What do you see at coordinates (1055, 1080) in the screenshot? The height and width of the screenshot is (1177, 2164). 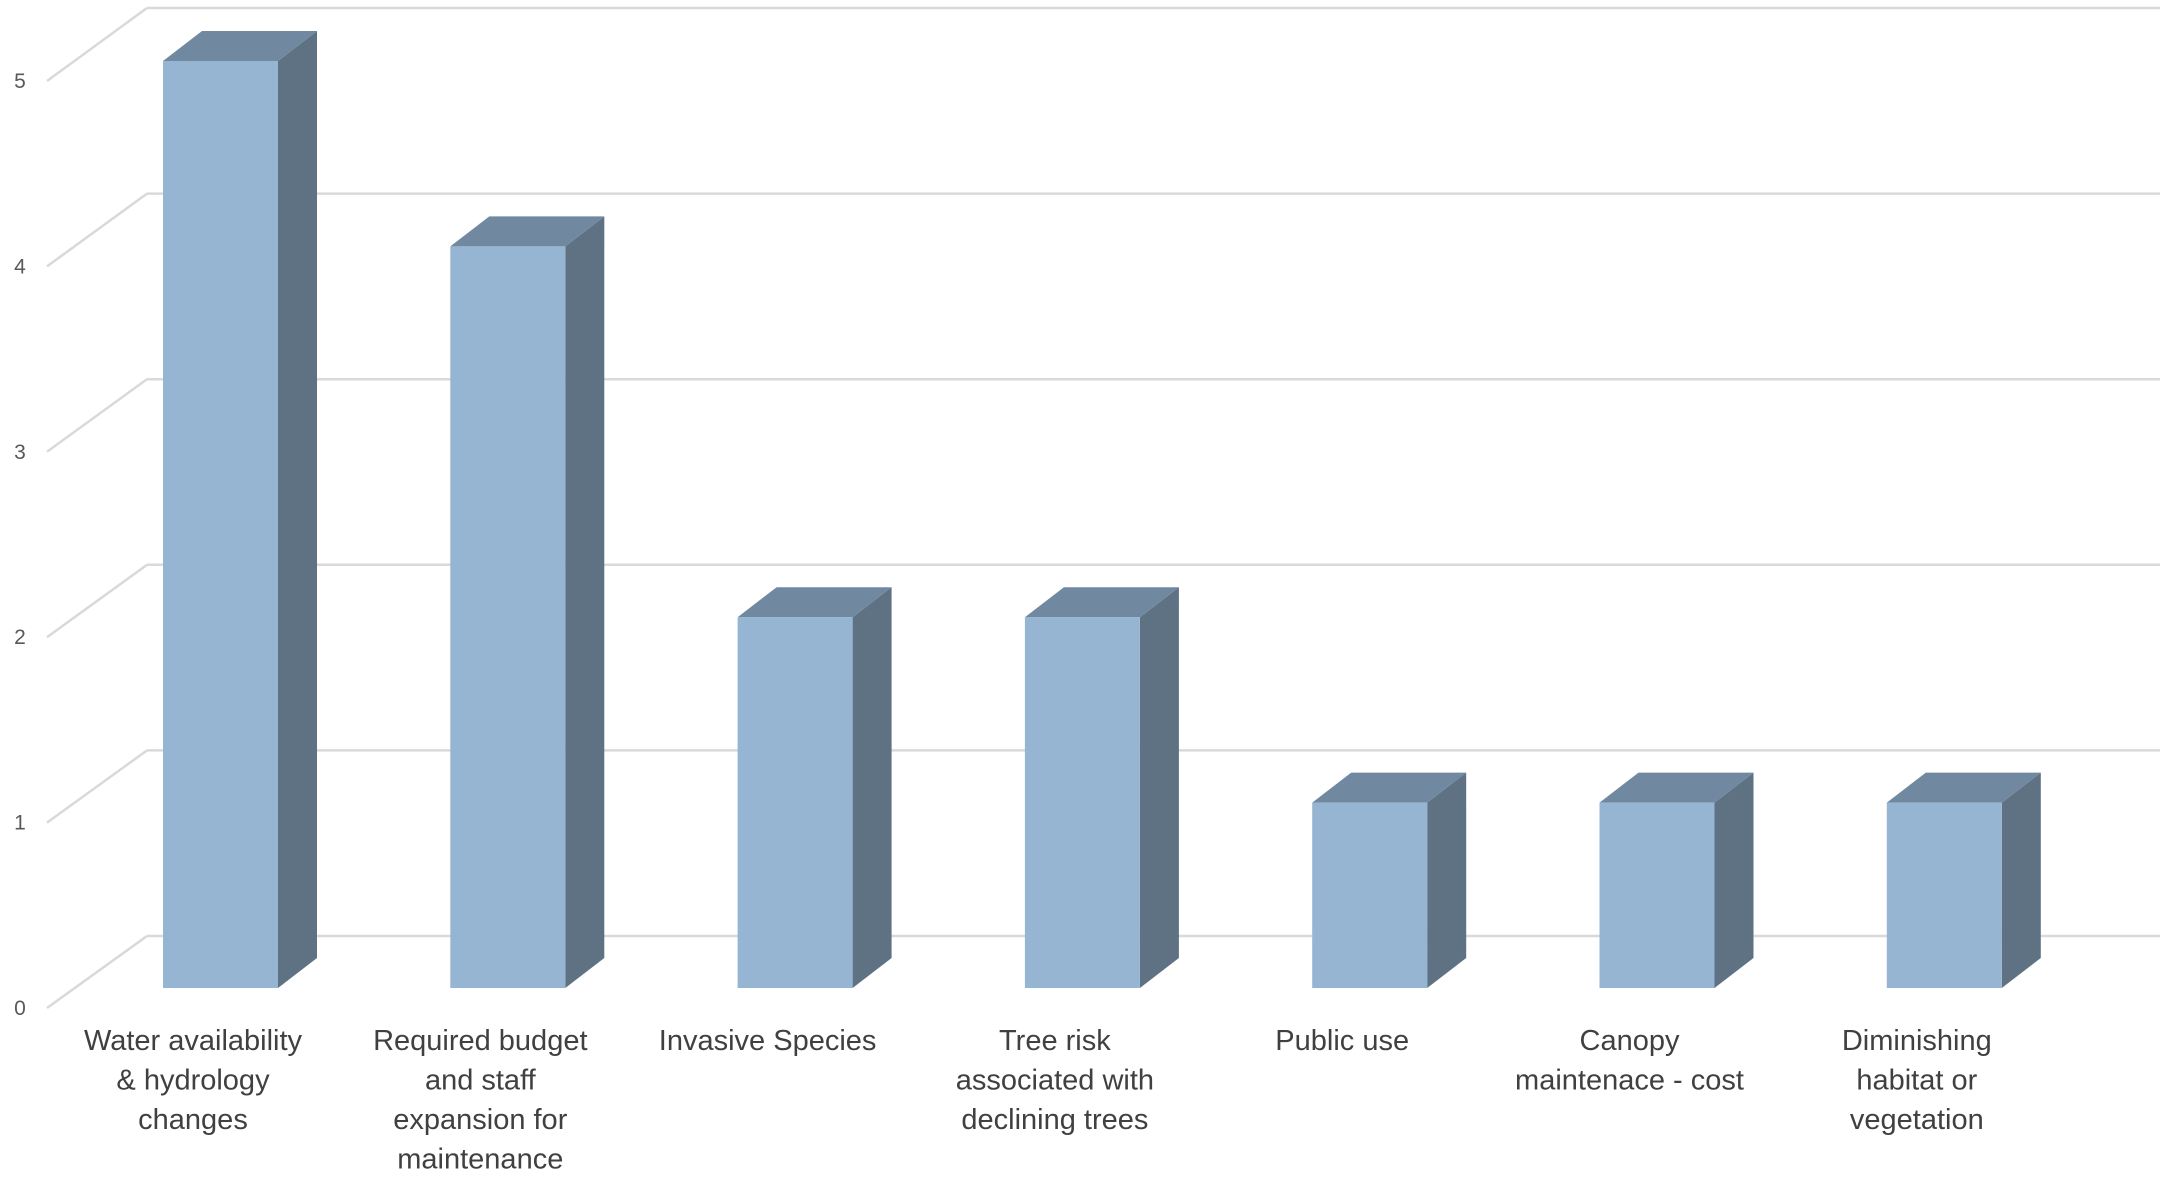 I see `x-category-label: Tree risk associated with declining trees` at bounding box center [1055, 1080].